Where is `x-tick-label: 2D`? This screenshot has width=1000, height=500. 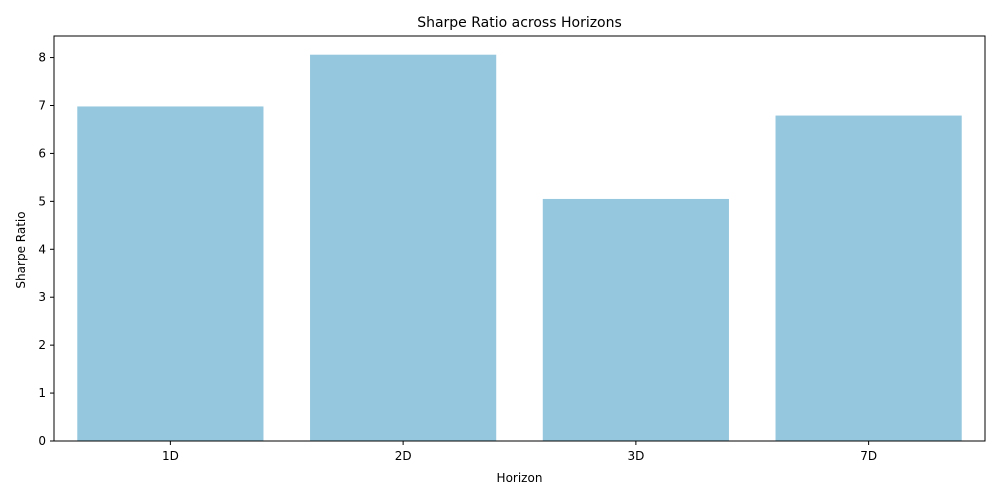 x-tick-label: 2D is located at coordinates (403, 456).